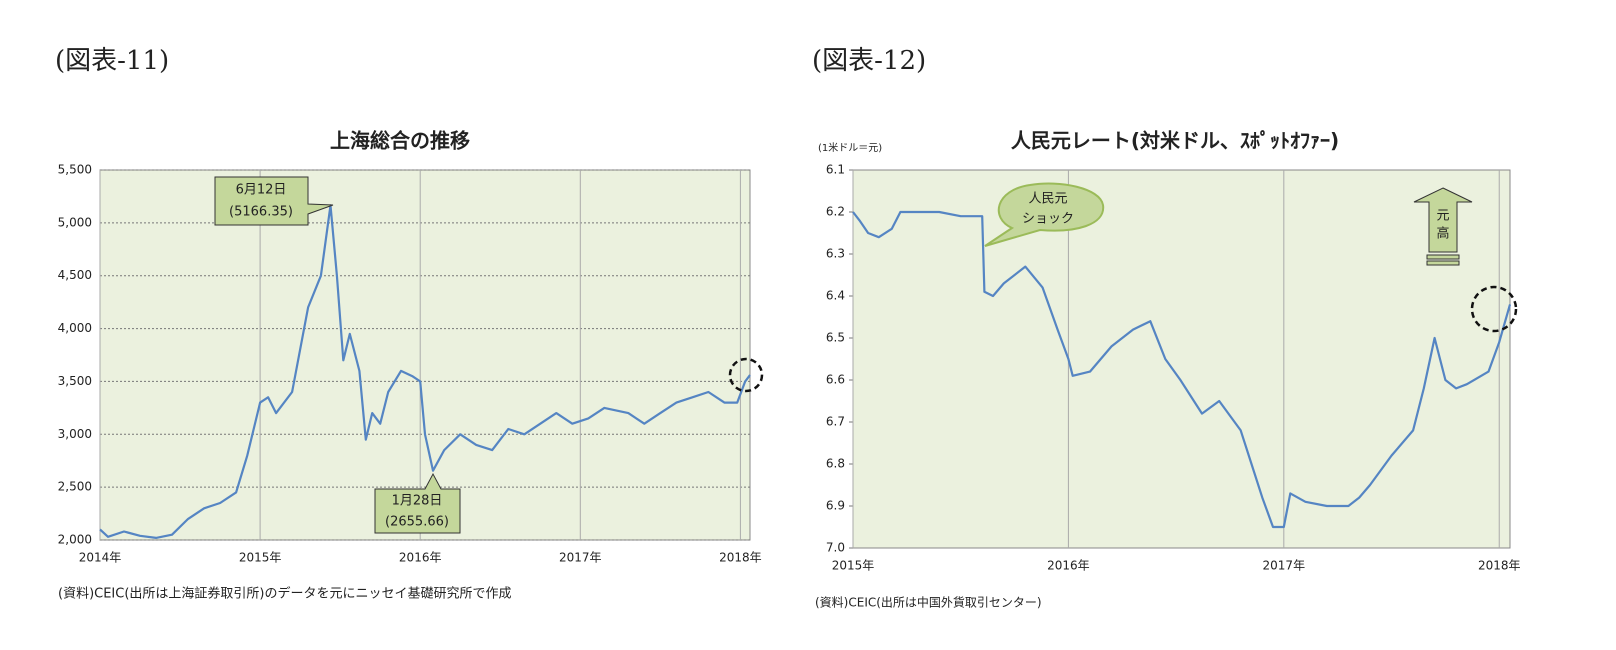 The height and width of the screenshot is (650, 1616). I want to click on annotation: 6月12日, so click(261, 190).